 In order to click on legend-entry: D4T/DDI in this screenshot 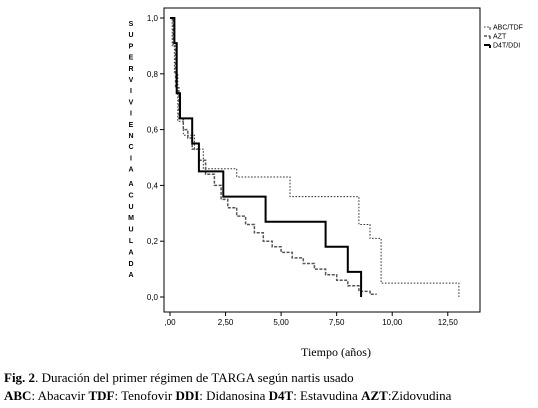, I will do `click(506, 46)`.